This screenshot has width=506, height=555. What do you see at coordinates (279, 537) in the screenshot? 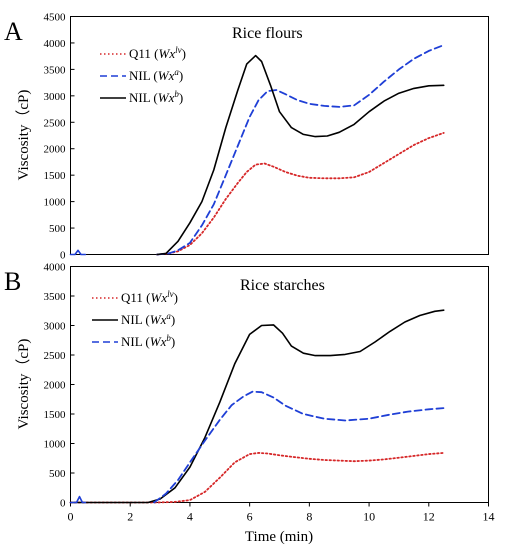
I see `x-axis-title: Time (min)` at bounding box center [279, 537].